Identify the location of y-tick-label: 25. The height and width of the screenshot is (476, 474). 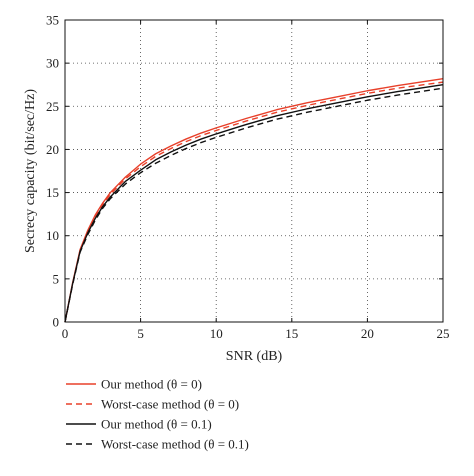
(52, 106).